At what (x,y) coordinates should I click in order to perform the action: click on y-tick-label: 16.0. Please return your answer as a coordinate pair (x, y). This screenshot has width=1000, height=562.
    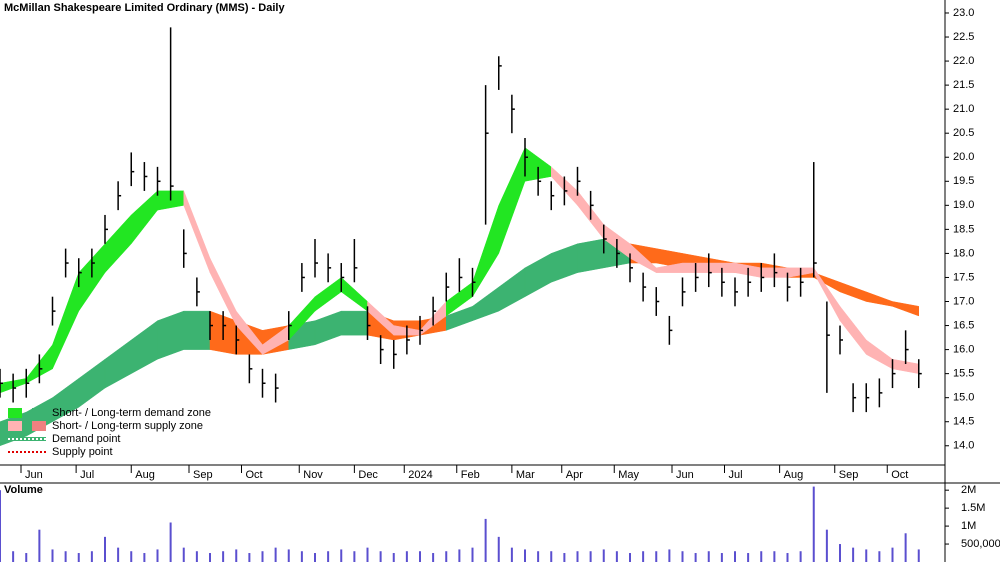
    Looking at the image, I should click on (963, 349).